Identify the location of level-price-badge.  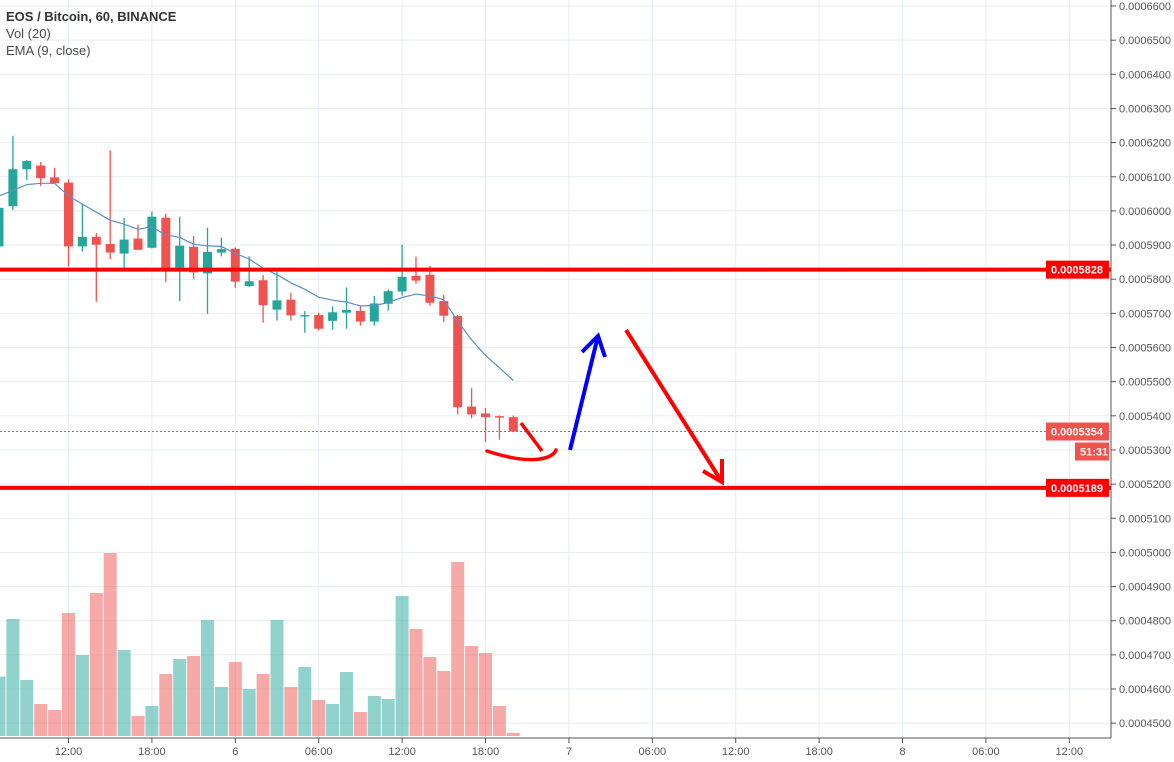
(1077, 487).